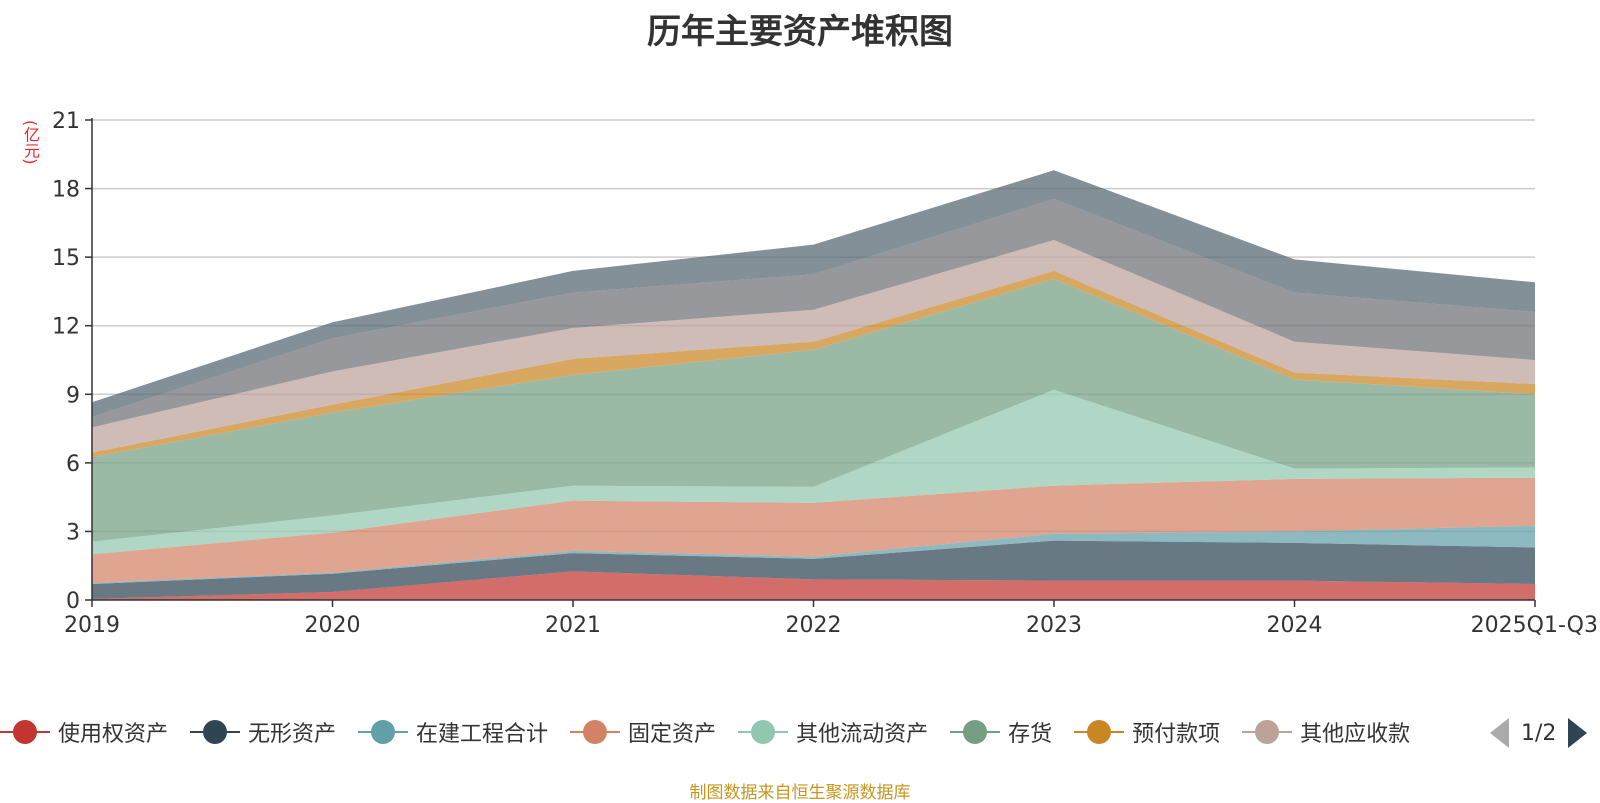 Image resolution: width=1600 pixels, height=803 pixels. I want to click on x-tick-label: 2022, so click(814, 625).